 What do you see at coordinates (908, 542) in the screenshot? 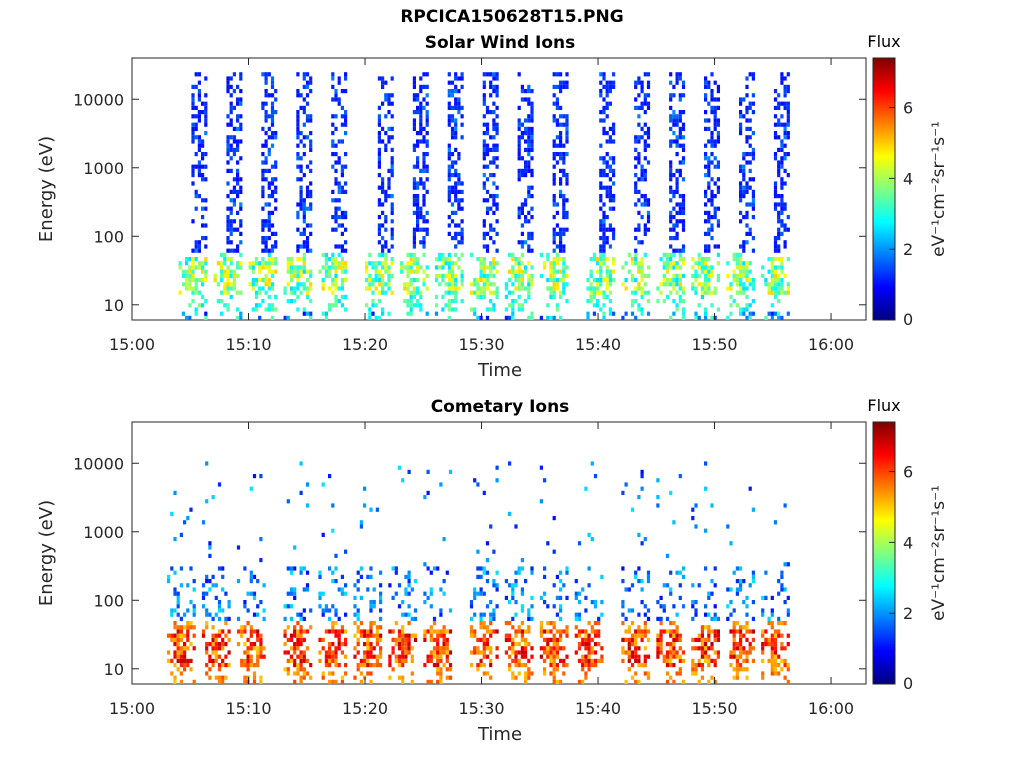
I see `colorbar-tick-label: 4` at bounding box center [908, 542].